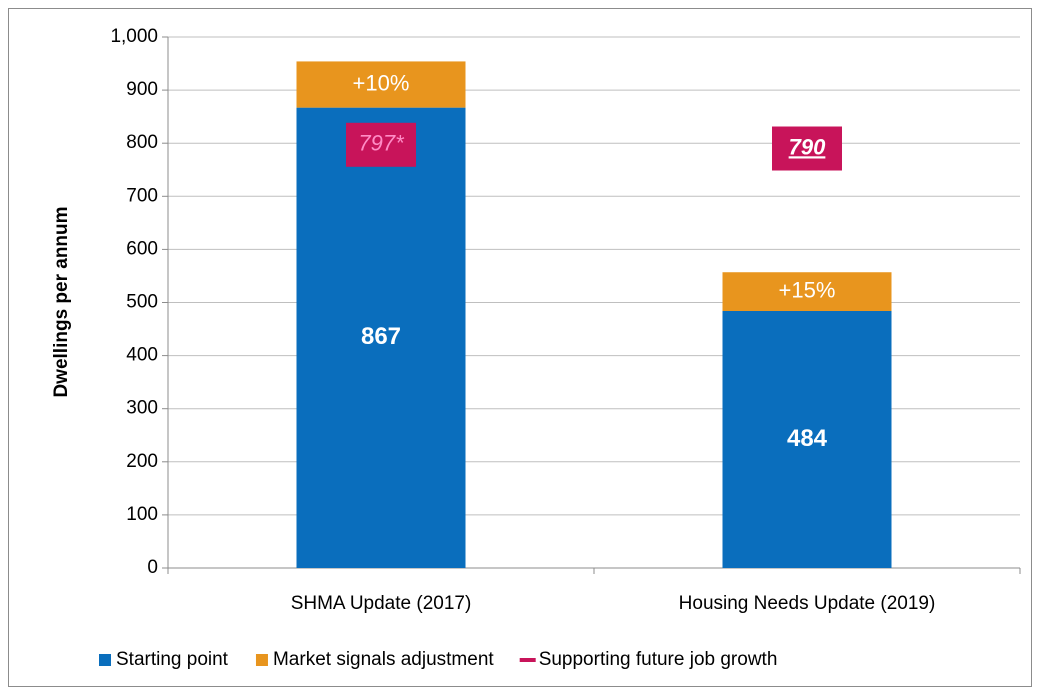 Image resolution: width=1041 pixels, height=695 pixels. Describe the element at coordinates (142, 142) in the screenshot. I see `y-tick-label: 800` at that location.